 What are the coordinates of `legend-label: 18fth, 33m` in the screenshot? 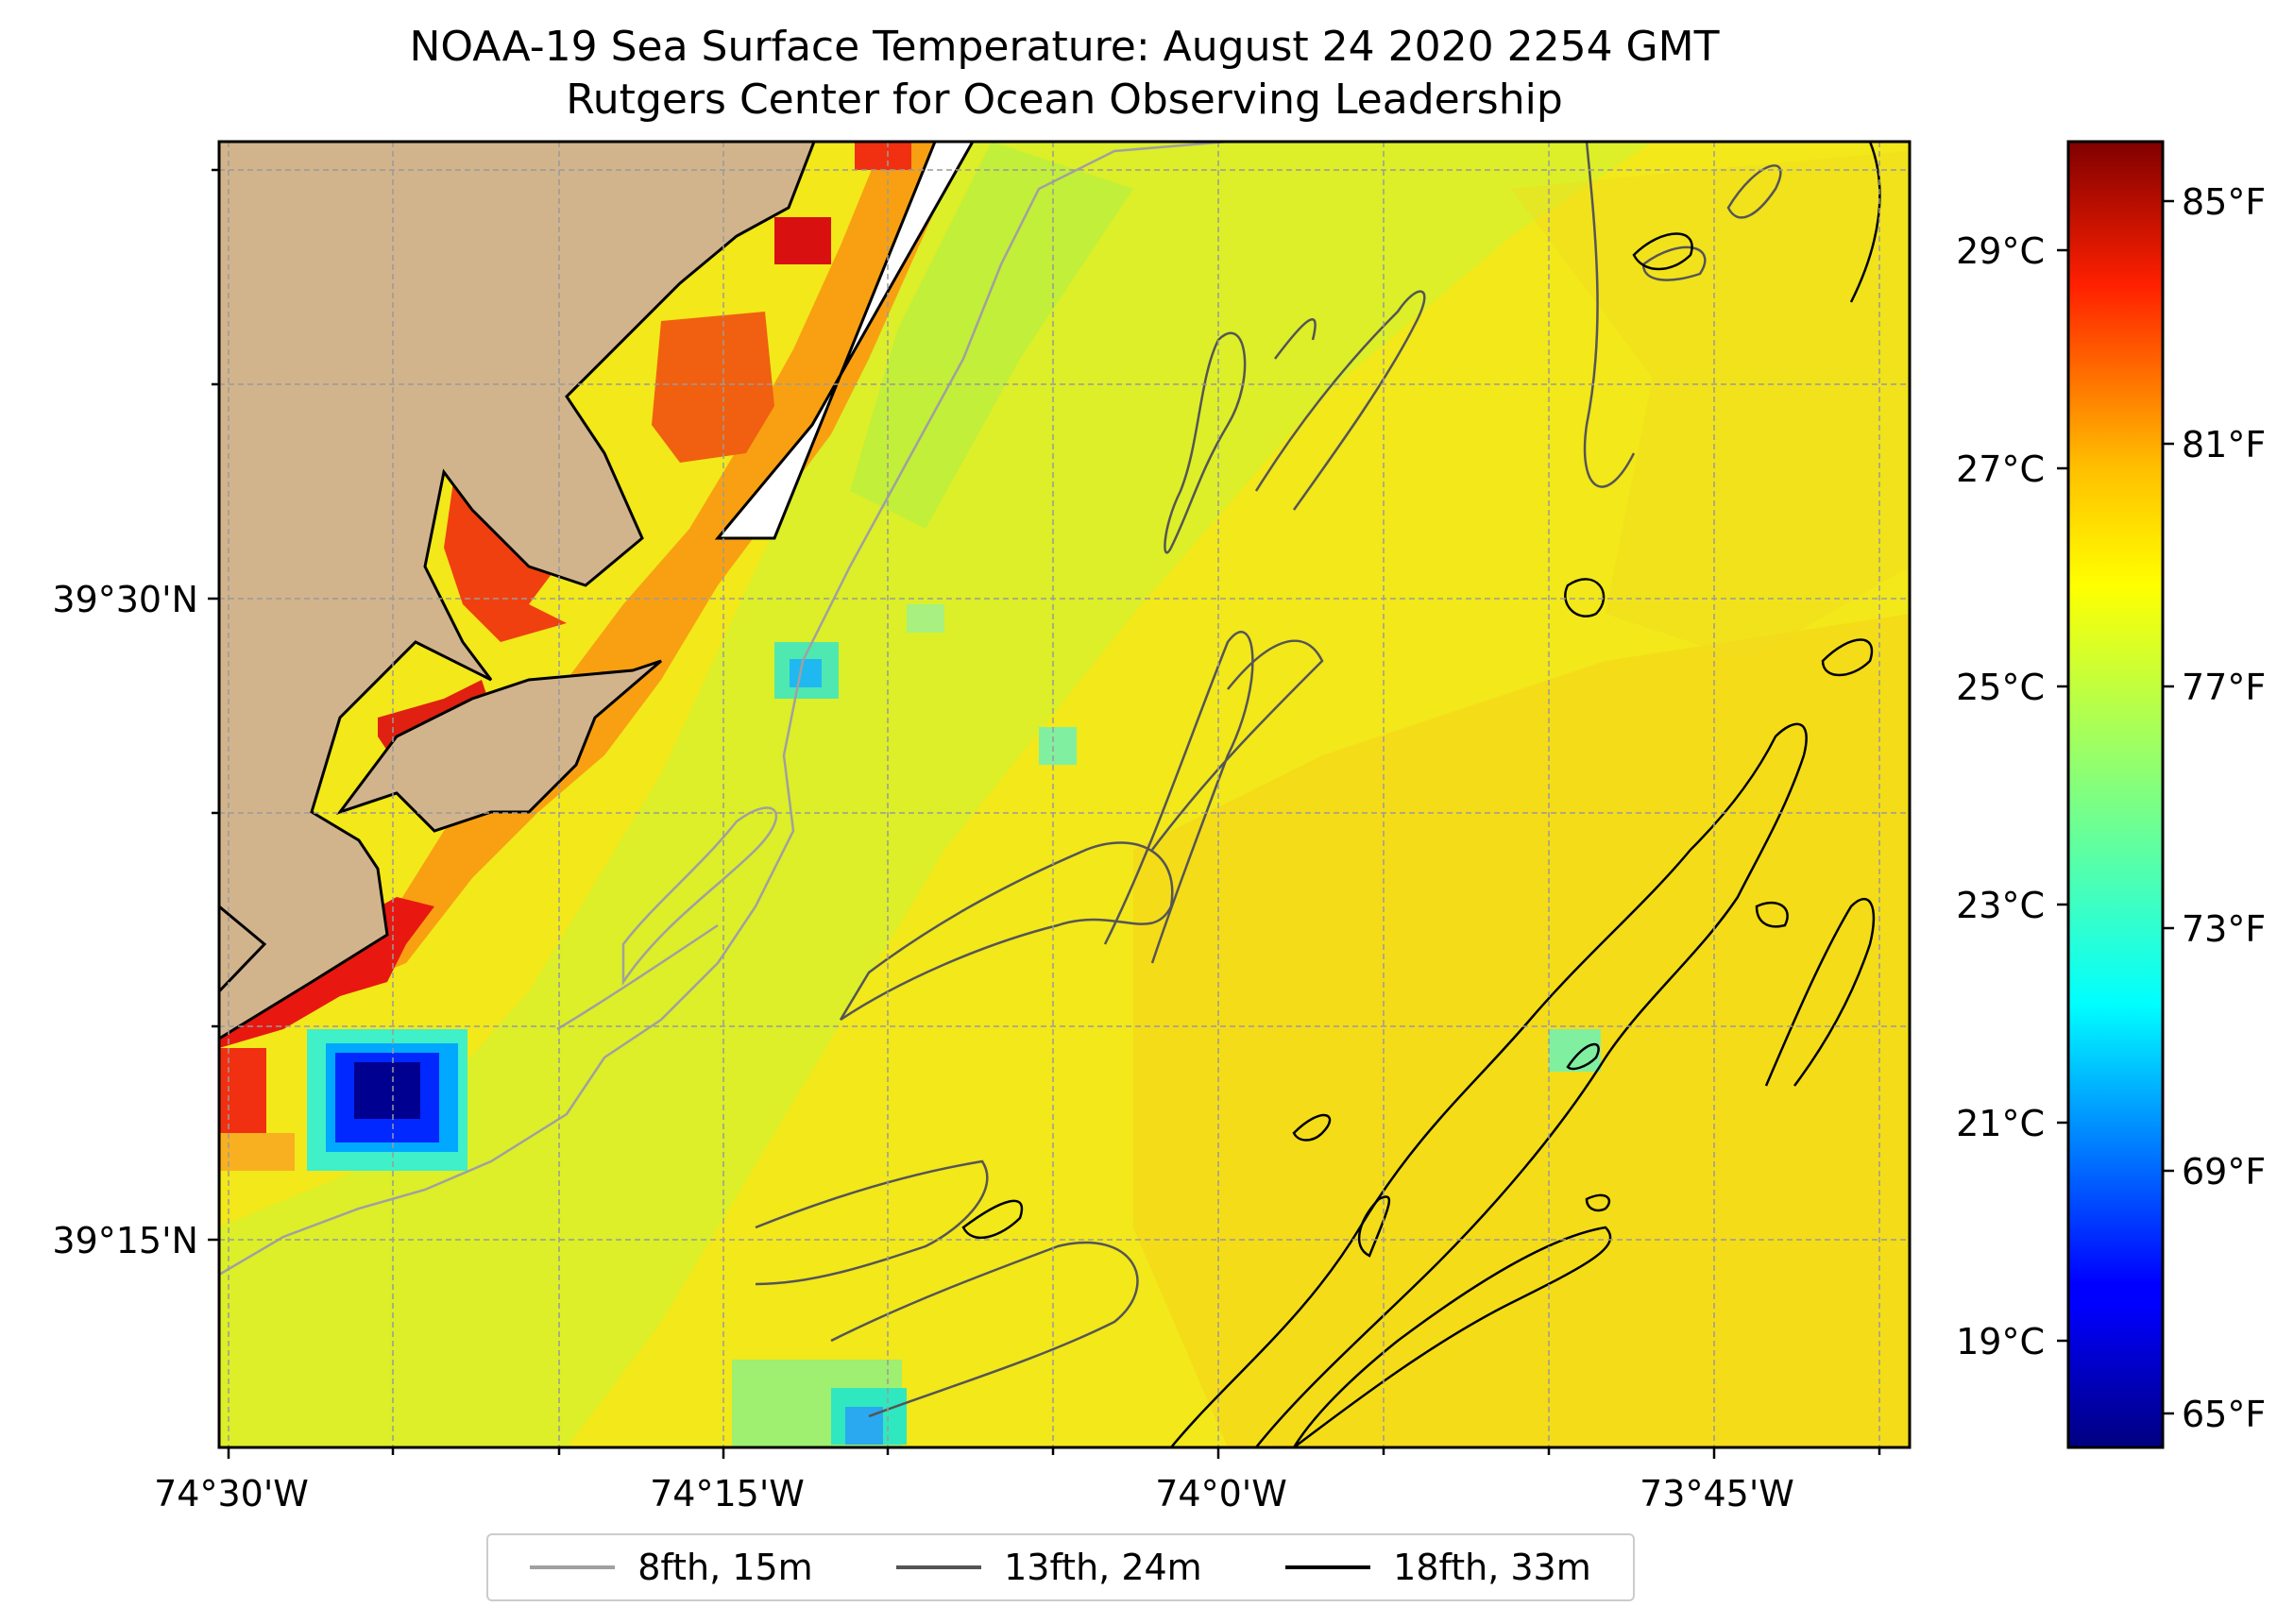 It's located at (1492, 1567).